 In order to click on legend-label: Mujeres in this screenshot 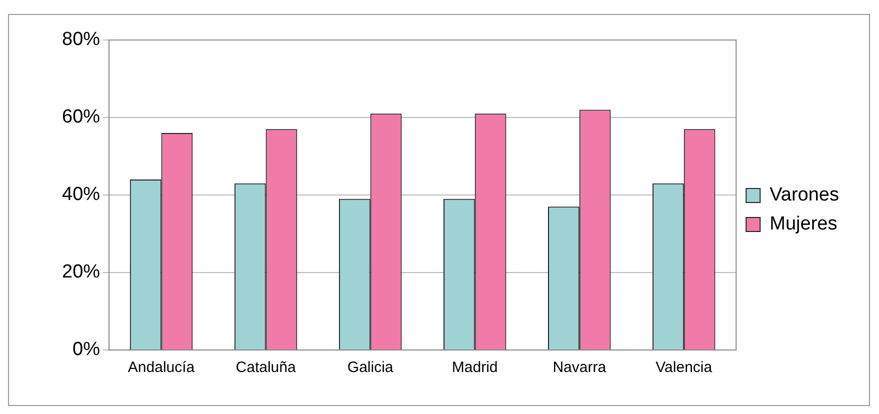, I will do `click(804, 224)`.